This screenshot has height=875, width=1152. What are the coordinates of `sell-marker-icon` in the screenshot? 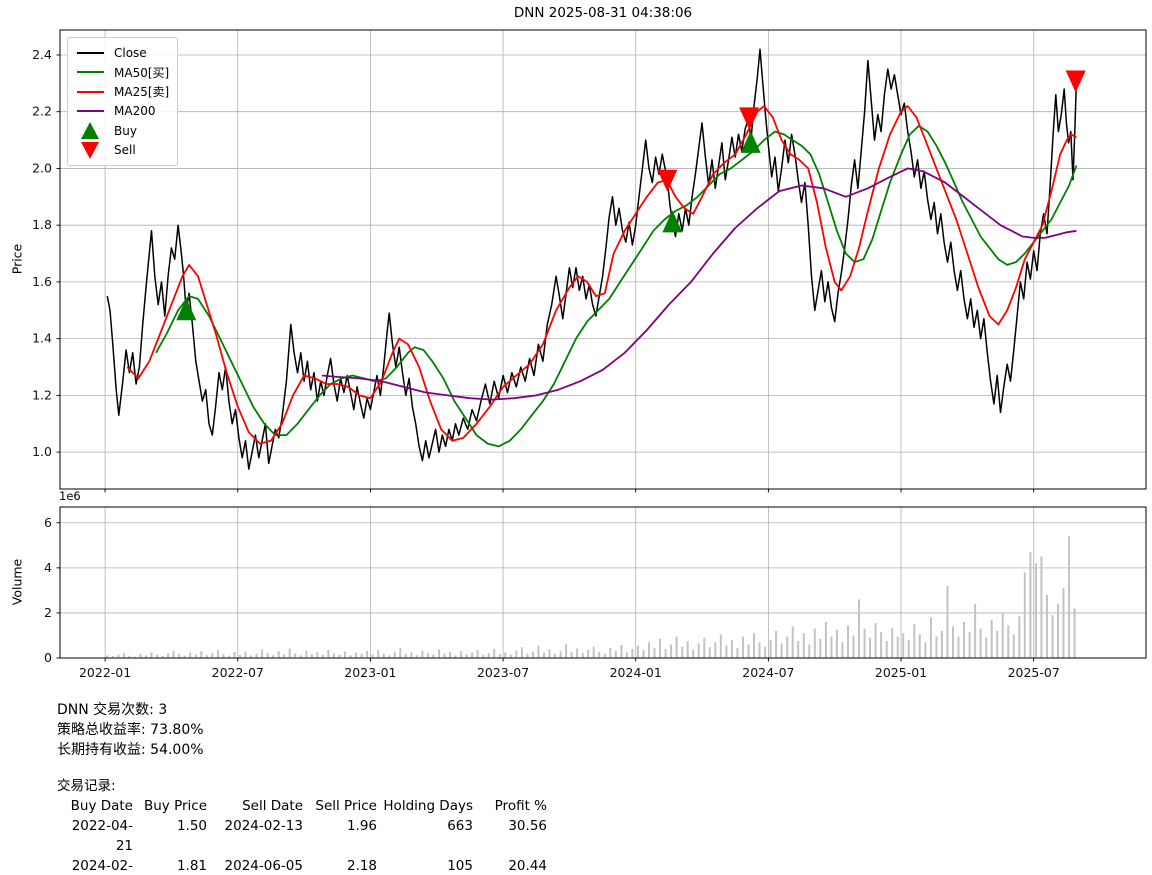 It's located at (90, 150).